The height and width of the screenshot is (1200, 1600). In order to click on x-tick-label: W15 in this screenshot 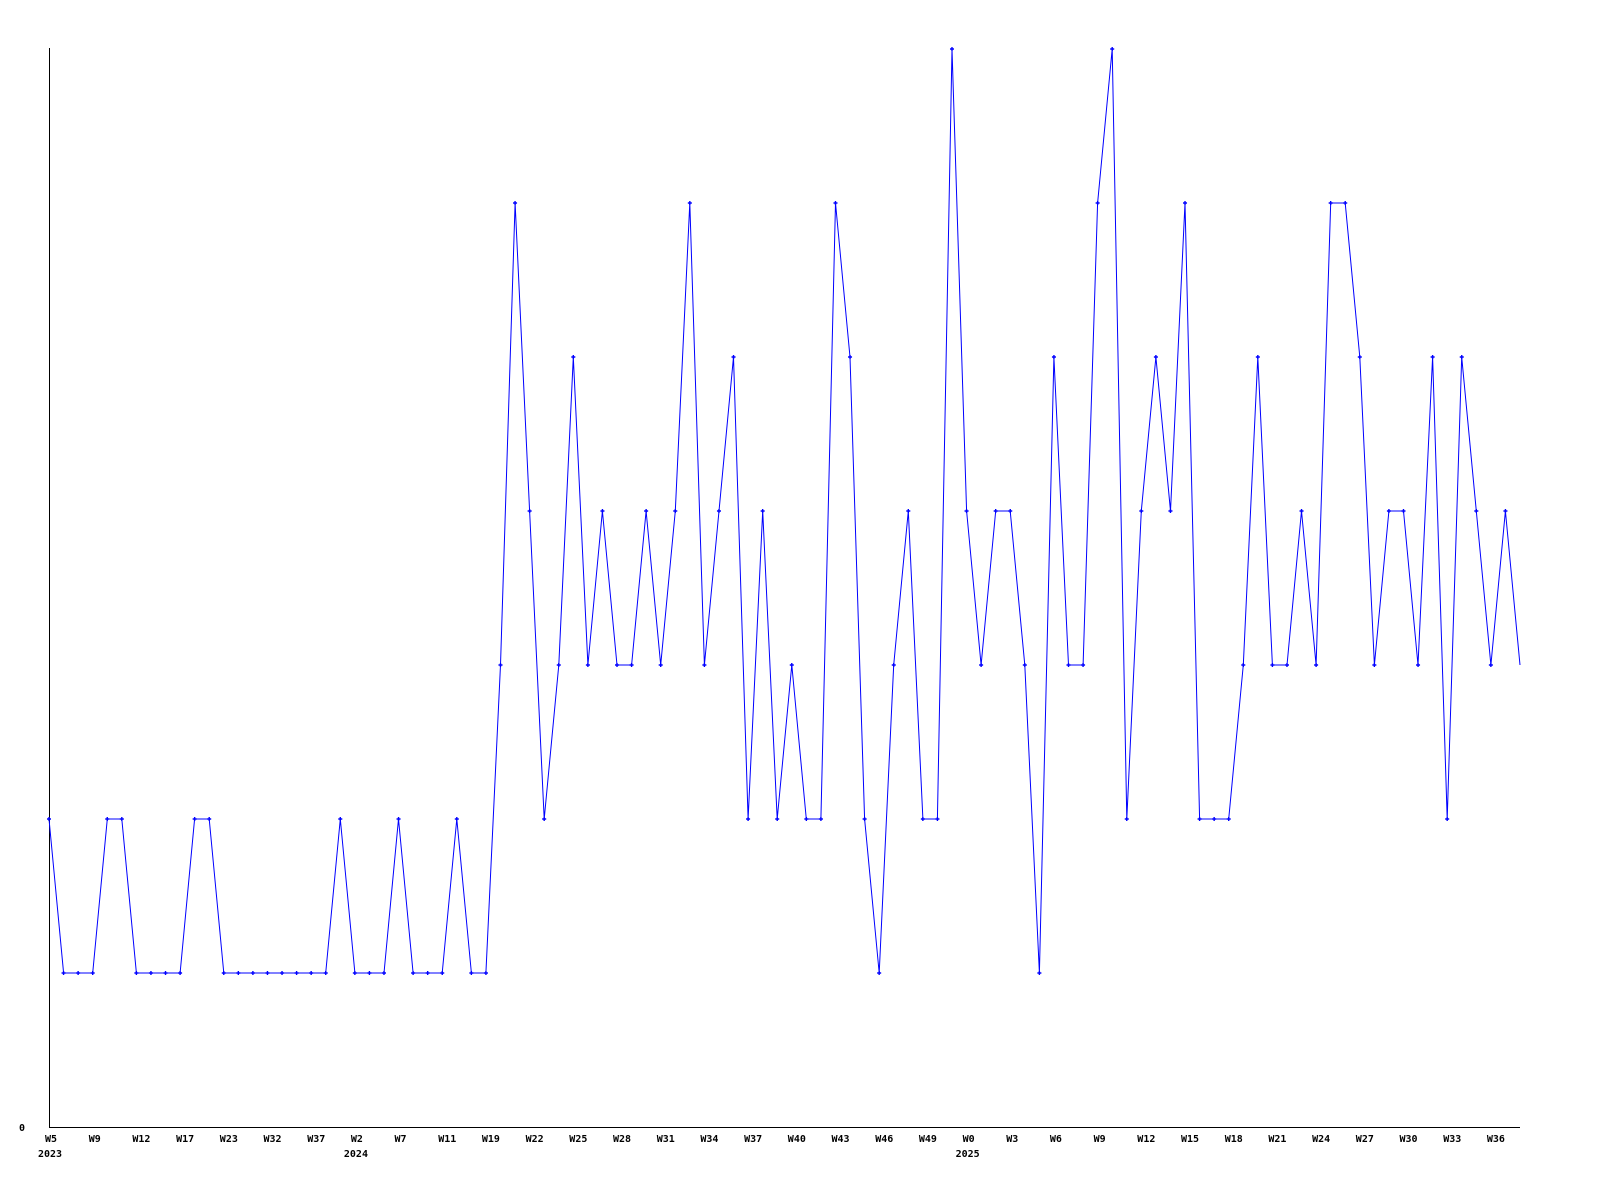, I will do `click(1190, 1139)`.